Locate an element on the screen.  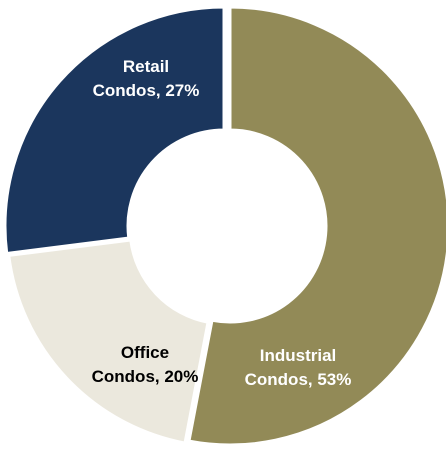
slice-label-industrial: Industrial Condos, 53% is located at coordinates (298, 367).